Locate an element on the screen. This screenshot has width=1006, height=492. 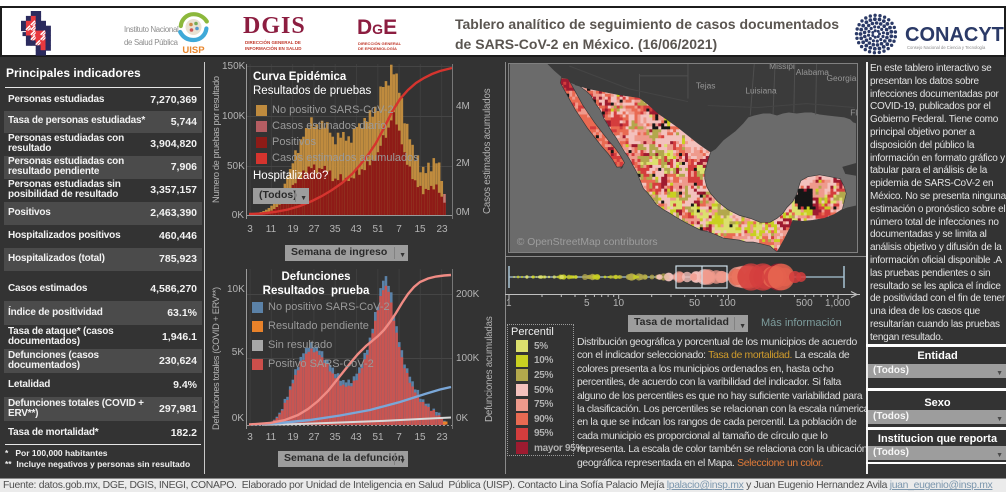
svg-text: CONACYT is located at coordinates (954, 35).